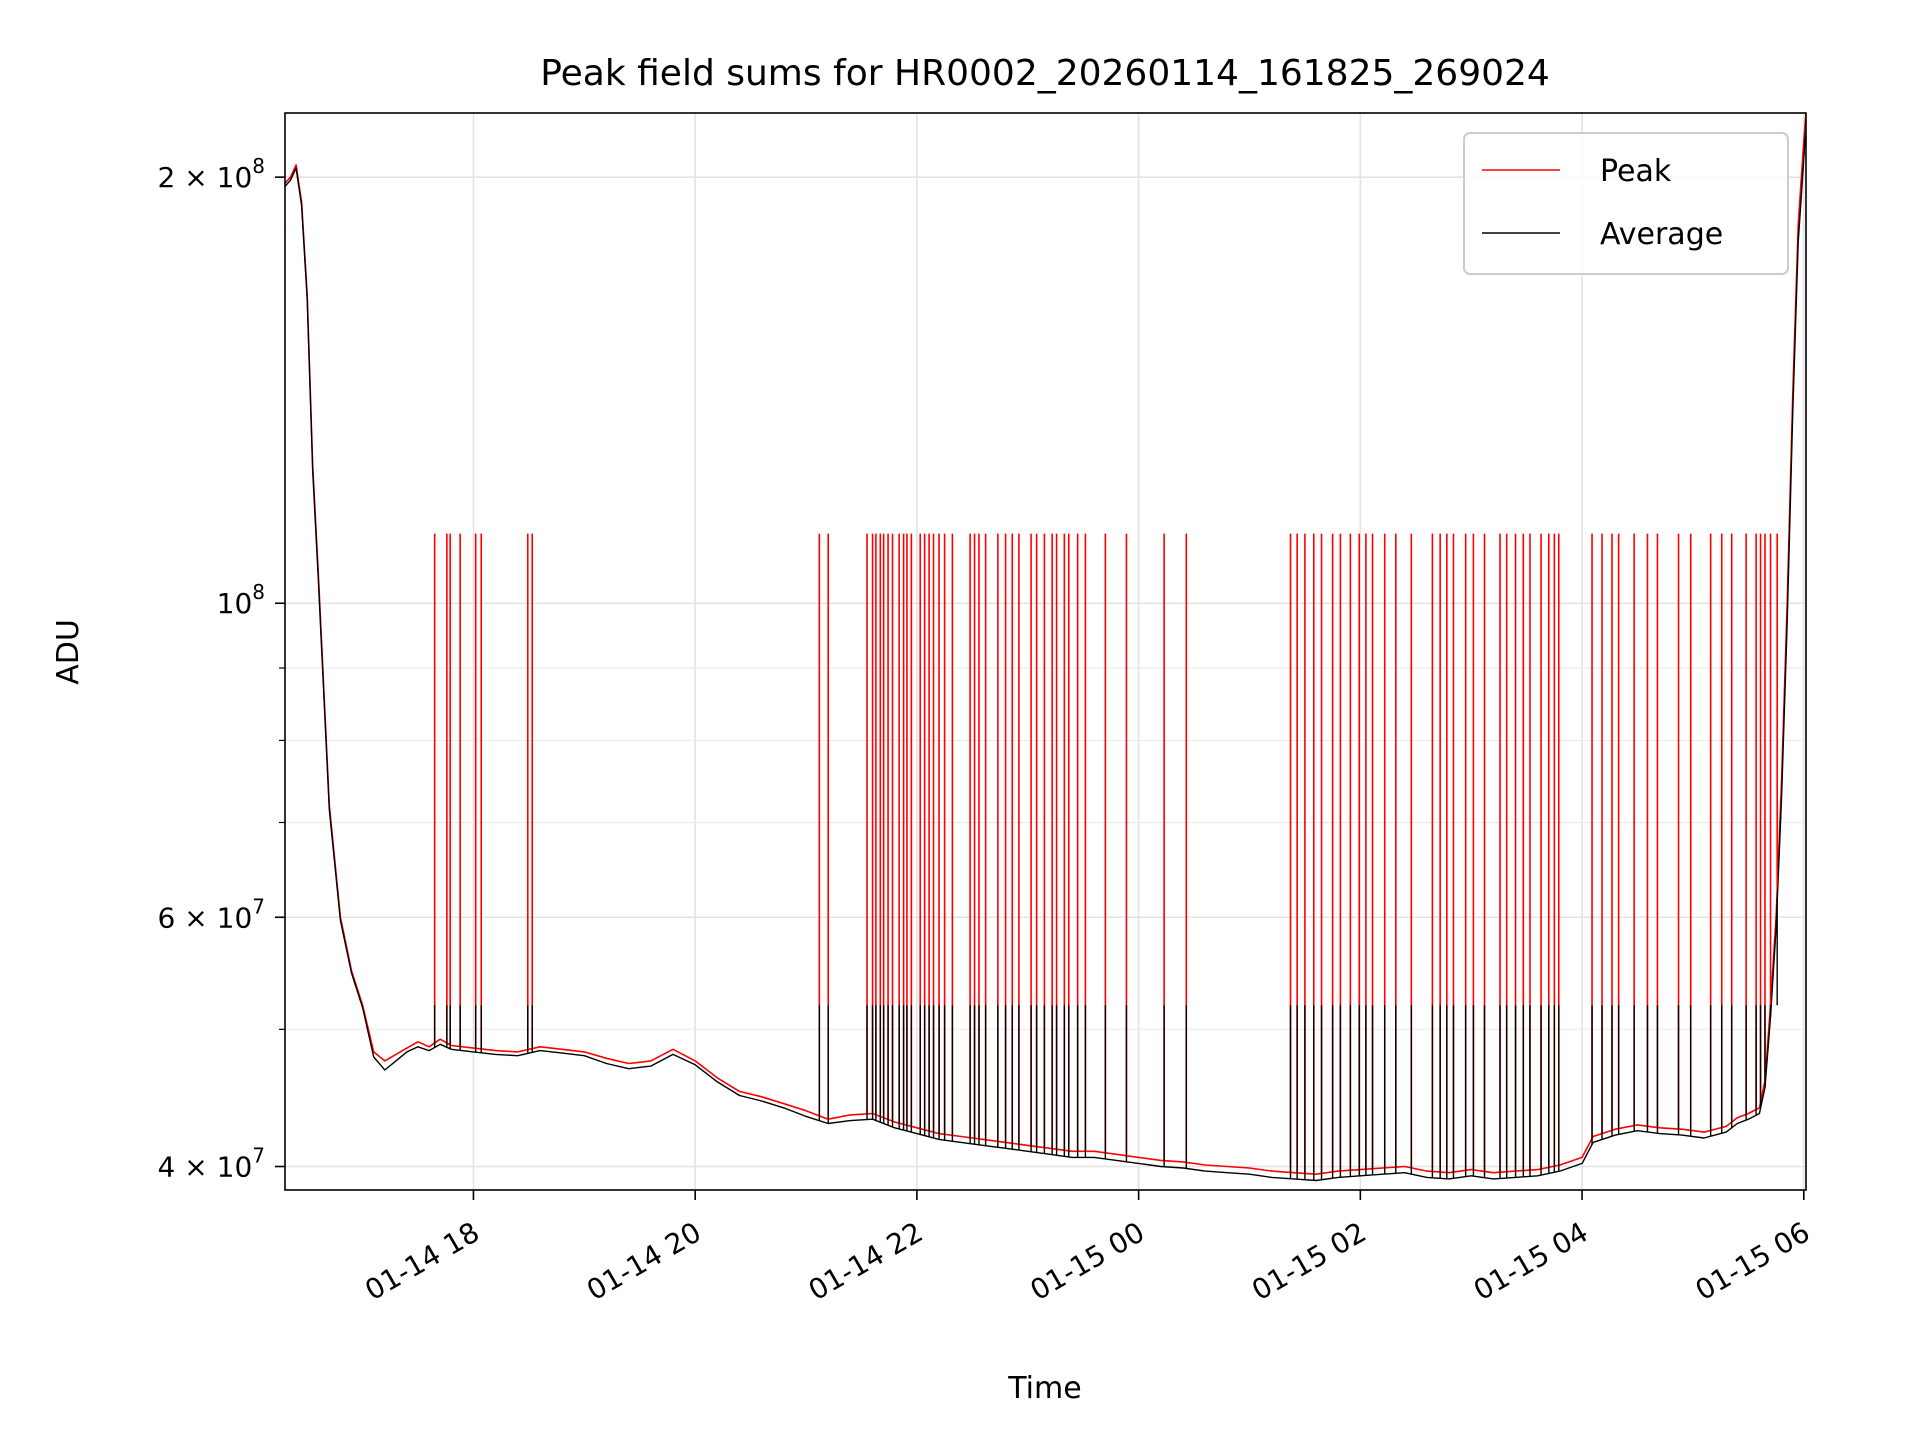 The image size is (1920, 1440). What do you see at coordinates (241, 600) in the screenshot?
I see `y-tick-label: 108` at bounding box center [241, 600].